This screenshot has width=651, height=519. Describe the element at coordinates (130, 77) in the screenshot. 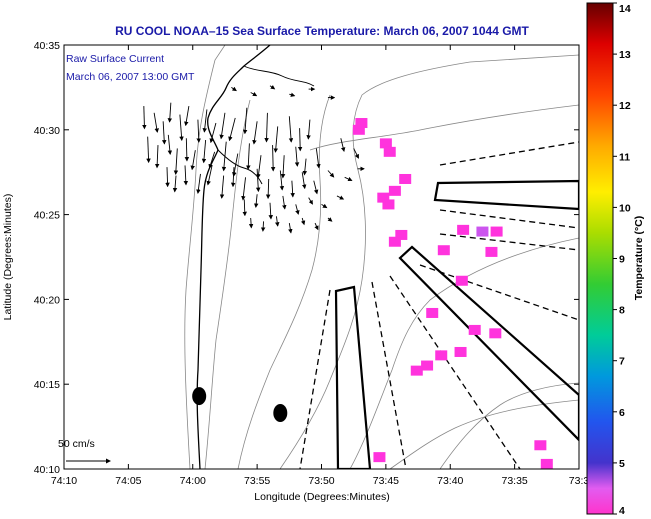

I see `annotation-line-2: March 06, 2007 13:00 GMT` at that location.